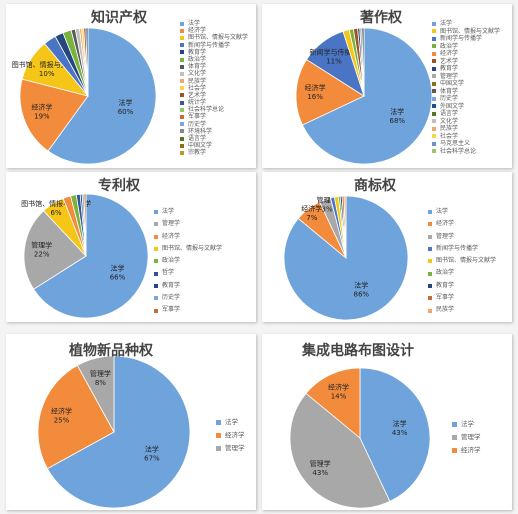 This screenshot has height=514, width=518. I want to click on slice-percent-label: 7%, so click(311, 218).